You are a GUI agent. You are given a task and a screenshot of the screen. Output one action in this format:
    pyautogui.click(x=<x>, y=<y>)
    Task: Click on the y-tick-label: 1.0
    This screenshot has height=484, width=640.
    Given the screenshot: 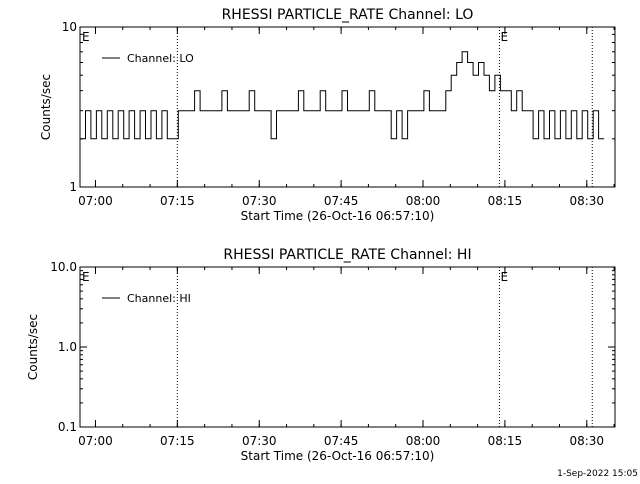 What is the action you would take?
    pyautogui.click(x=67, y=347)
    